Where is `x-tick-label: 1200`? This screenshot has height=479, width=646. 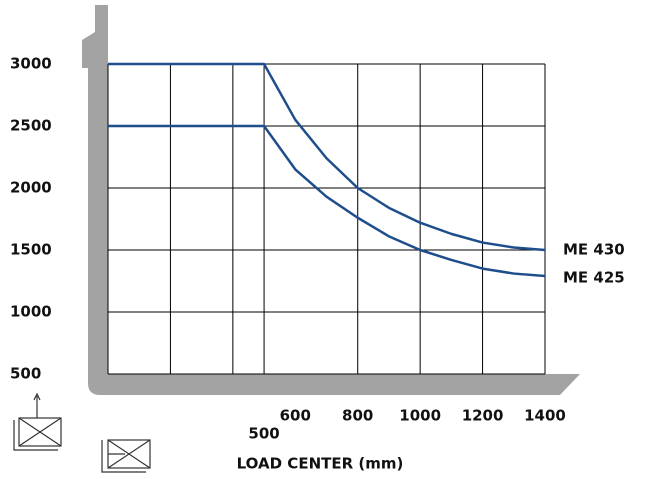
x-tick-label: 1200 is located at coordinates (483, 416).